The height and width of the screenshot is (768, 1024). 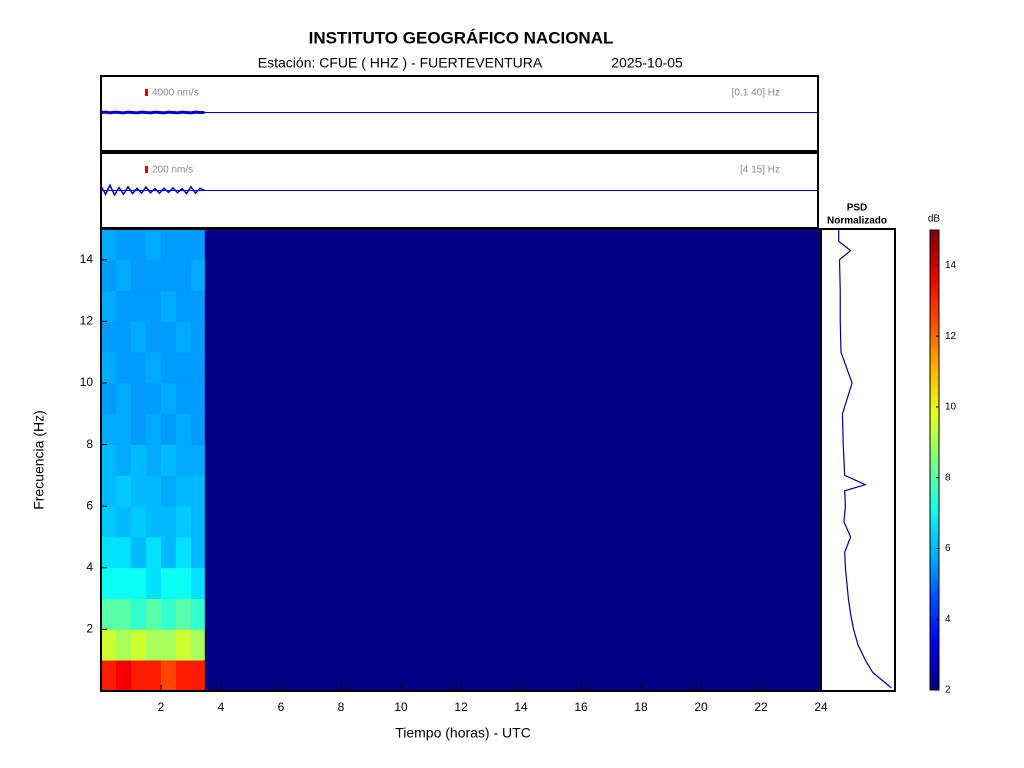 I want to click on colorbar-tick-label: 12, so click(x=951, y=336).